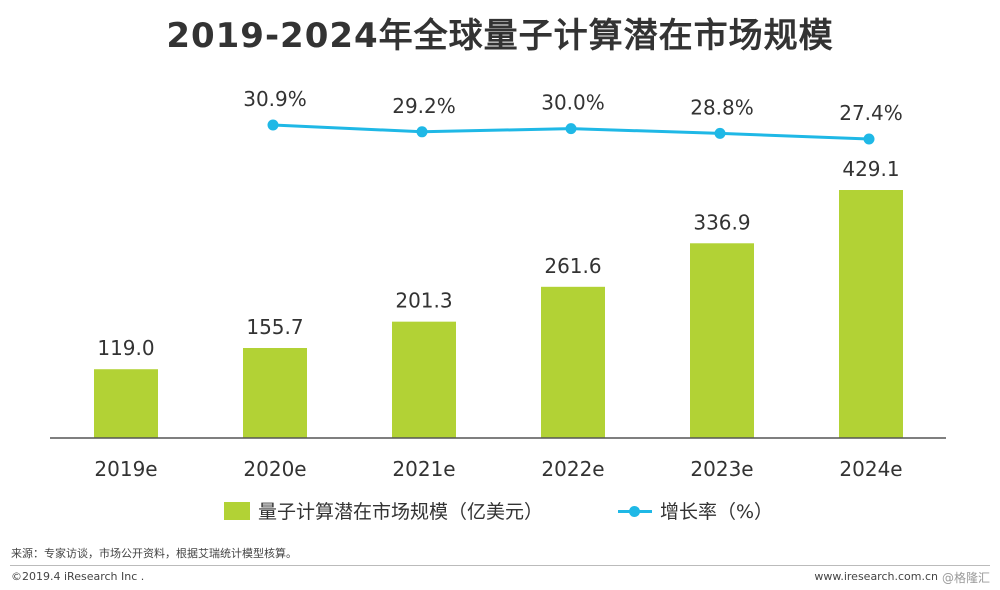 Image resolution: width=1000 pixels, height=590 pixels. Describe the element at coordinates (721, 469) in the screenshot. I see `x-tick-label: 2023e` at that location.